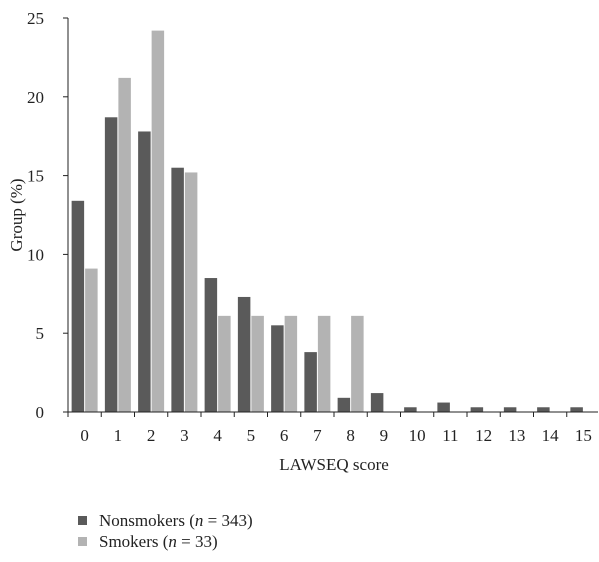 The image size is (599, 562). What do you see at coordinates (84, 435) in the screenshot?
I see `x-tick-label: 0` at bounding box center [84, 435].